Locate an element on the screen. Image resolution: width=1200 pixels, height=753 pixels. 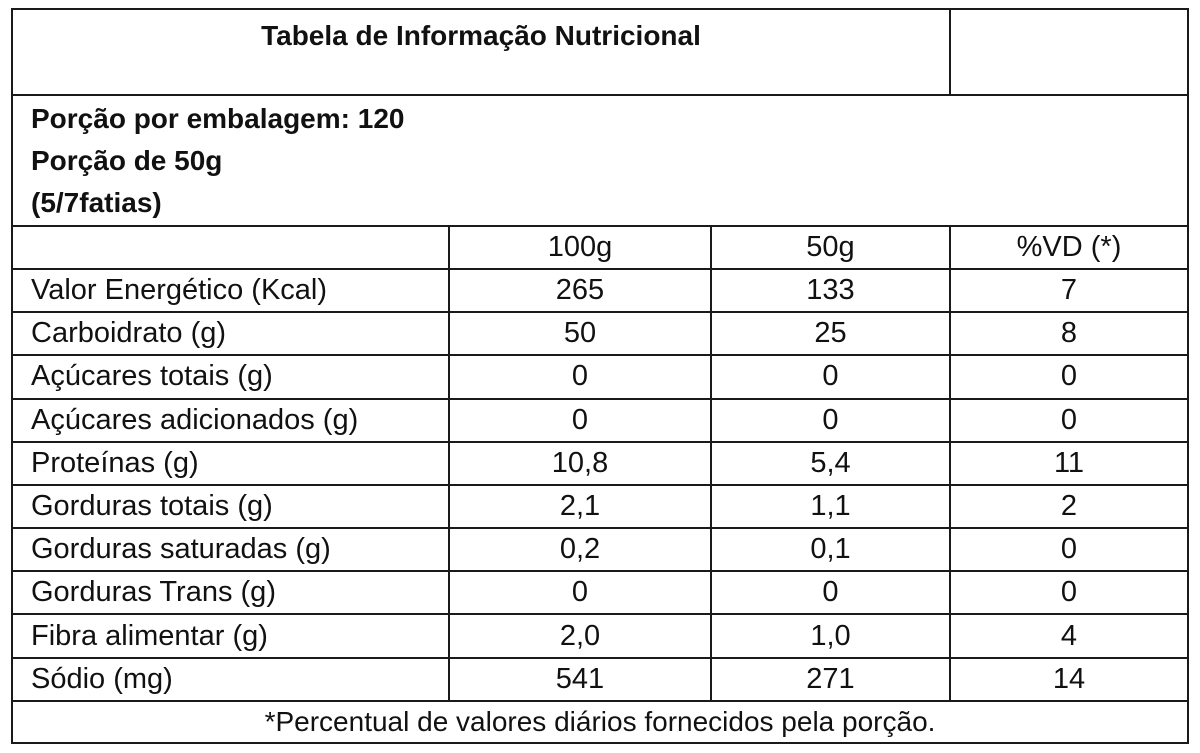
nutrient-label: Proteínas (g) is located at coordinates (230, 463).